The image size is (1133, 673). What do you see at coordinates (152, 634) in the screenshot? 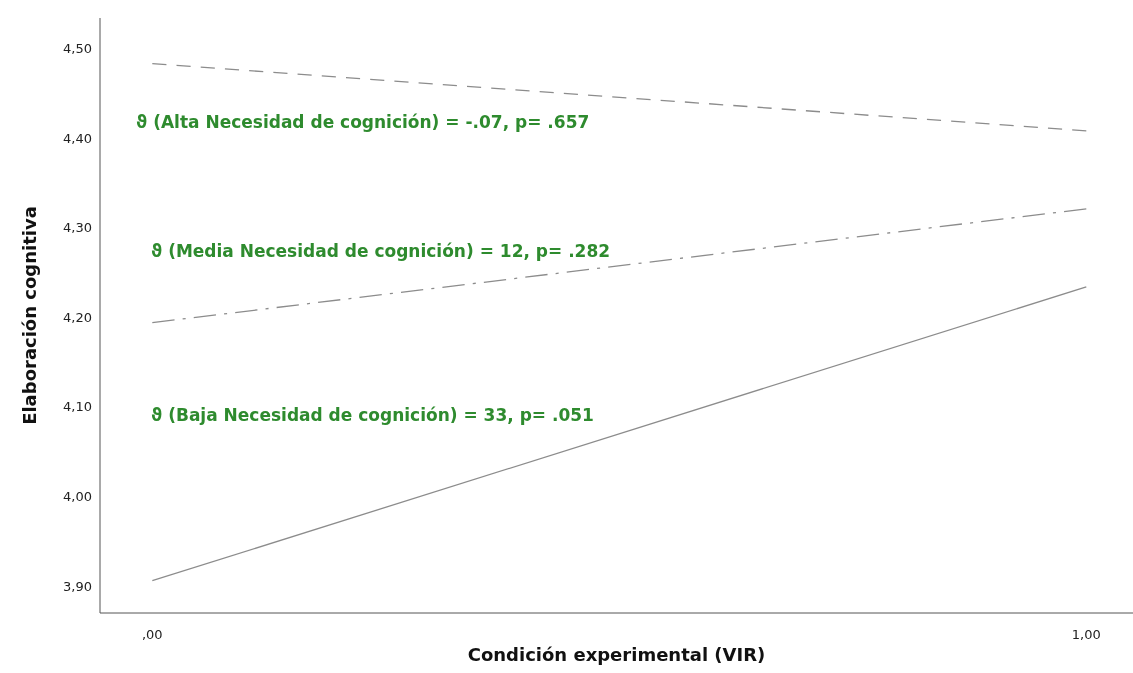
I see `x-tick-label: ,00` at bounding box center [152, 634].